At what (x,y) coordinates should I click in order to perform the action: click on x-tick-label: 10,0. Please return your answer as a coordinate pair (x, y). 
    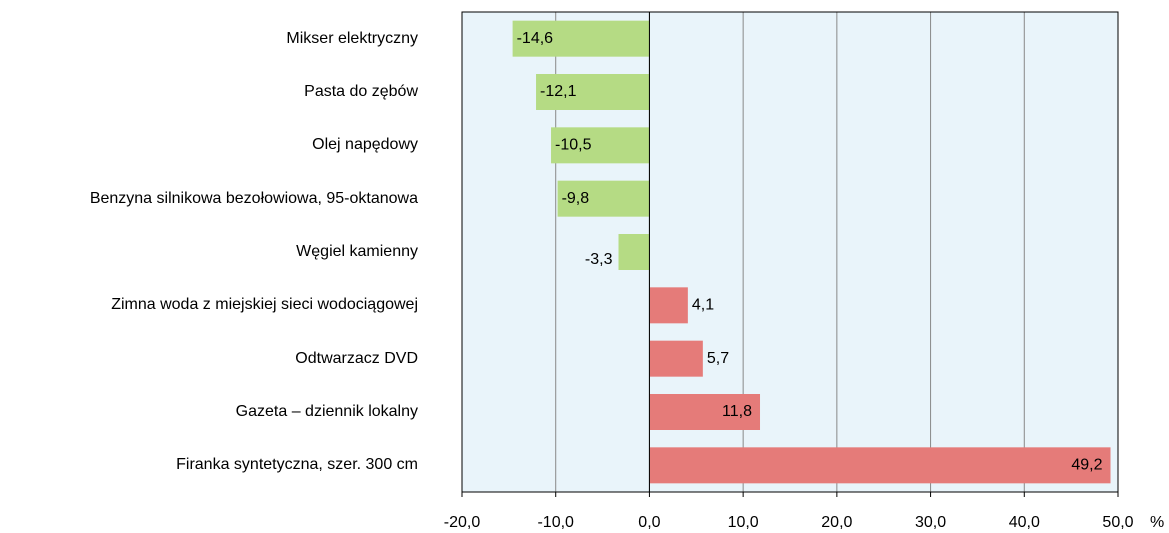
    Looking at the image, I should click on (743, 522).